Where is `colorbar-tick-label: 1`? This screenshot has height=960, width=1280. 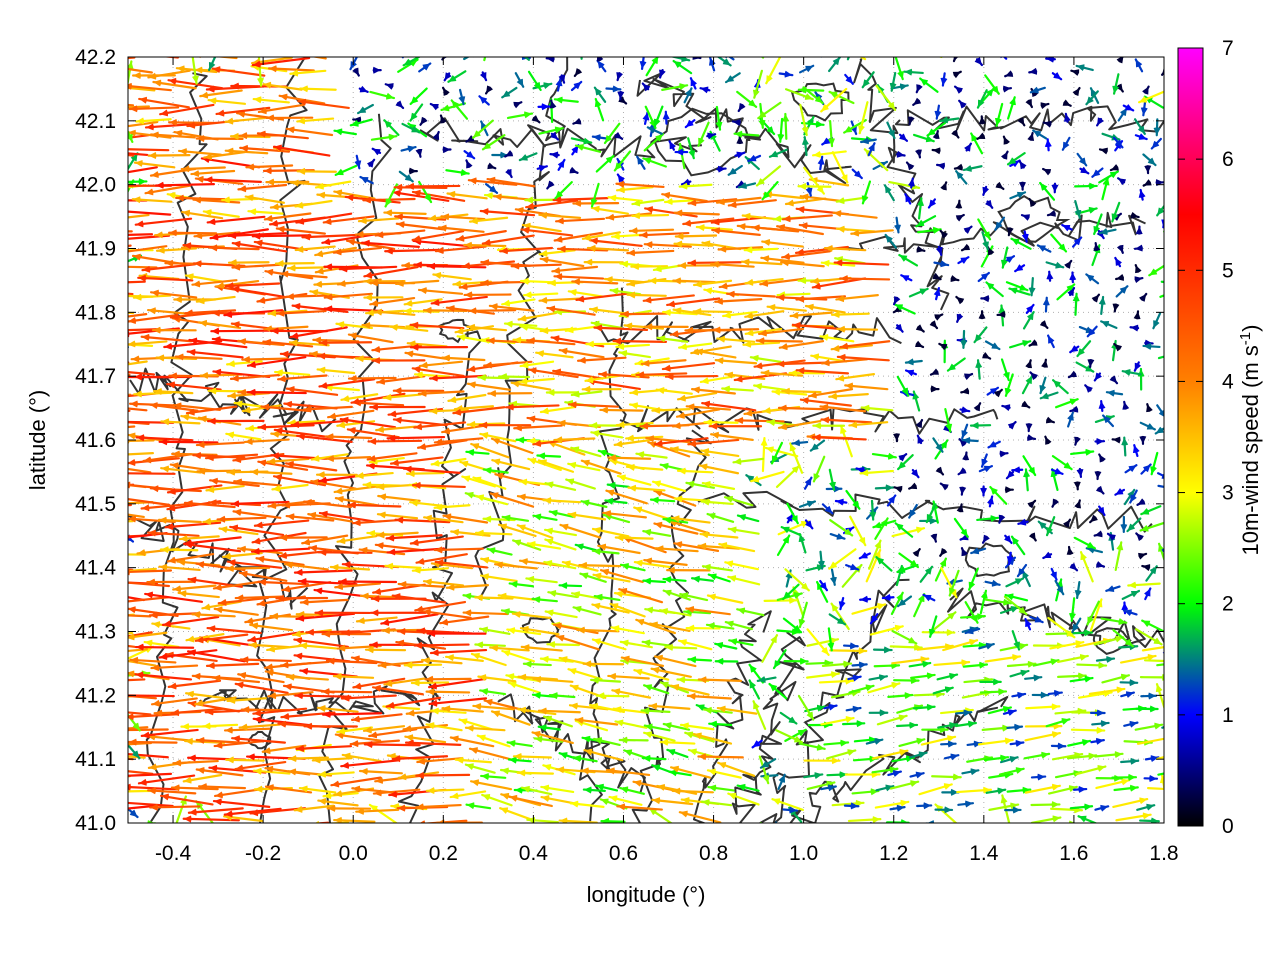 colorbar-tick-label: 1 is located at coordinates (1228, 715).